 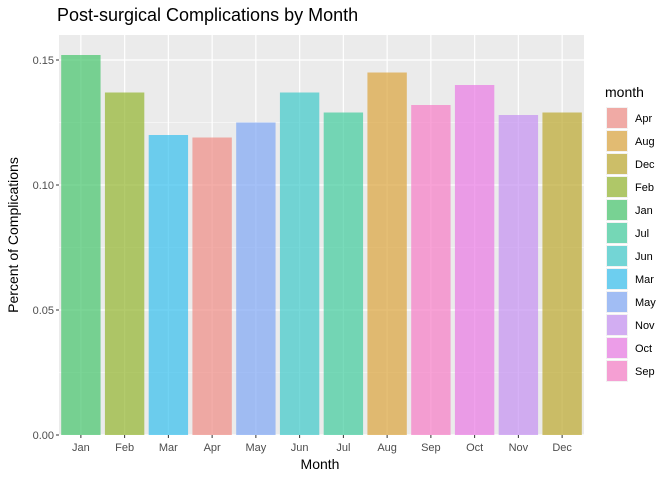 What do you see at coordinates (256, 278) in the screenshot?
I see `bar-may` at bounding box center [256, 278].